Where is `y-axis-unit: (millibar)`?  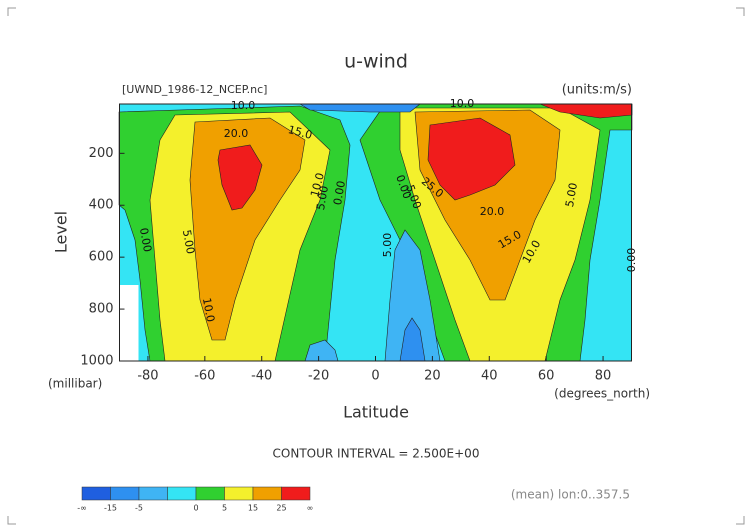 y-axis-unit: (millibar) is located at coordinates (75, 384).